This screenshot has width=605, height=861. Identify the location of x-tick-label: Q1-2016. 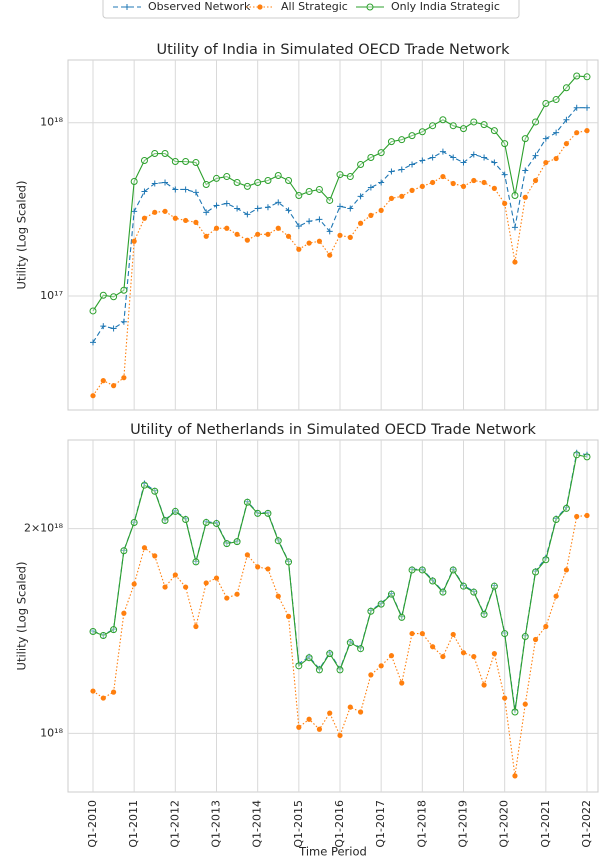
(339, 824).